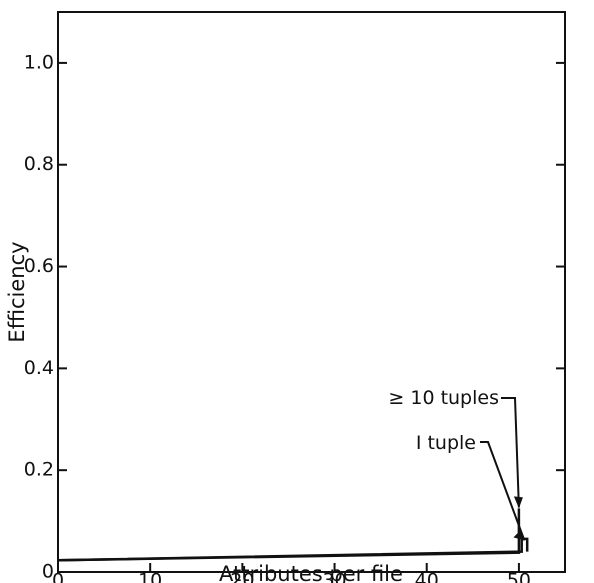 Image resolution: width=594 pixels, height=583 pixels. What do you see at coordinates (519, 576) in the screenshot?
I see `x-tick-label: 50` at bounding box center [519, 576].